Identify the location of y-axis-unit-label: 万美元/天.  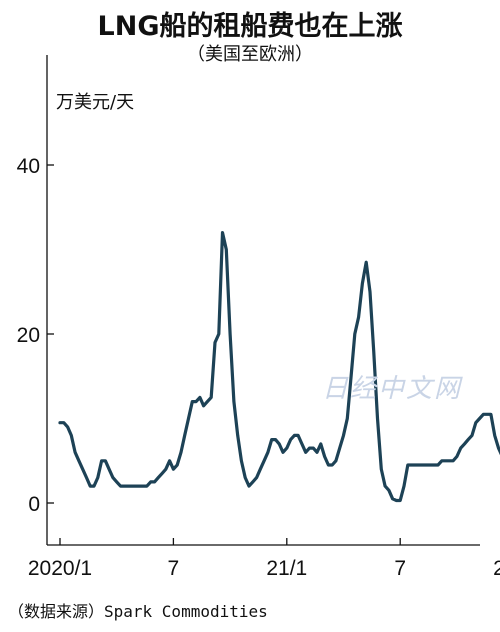
(95, 102).